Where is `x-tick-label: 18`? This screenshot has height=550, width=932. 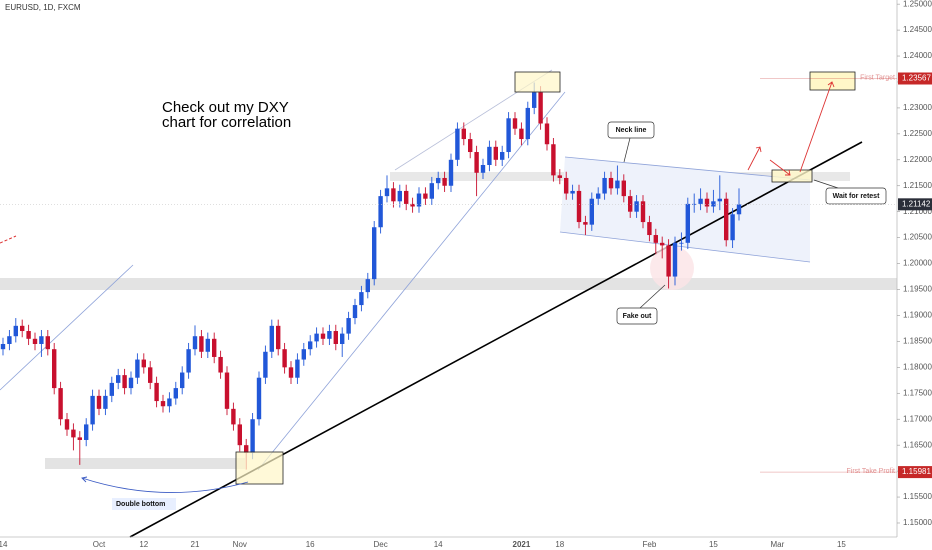
x-tick-label: 18 is located at coordinates (559, 544).